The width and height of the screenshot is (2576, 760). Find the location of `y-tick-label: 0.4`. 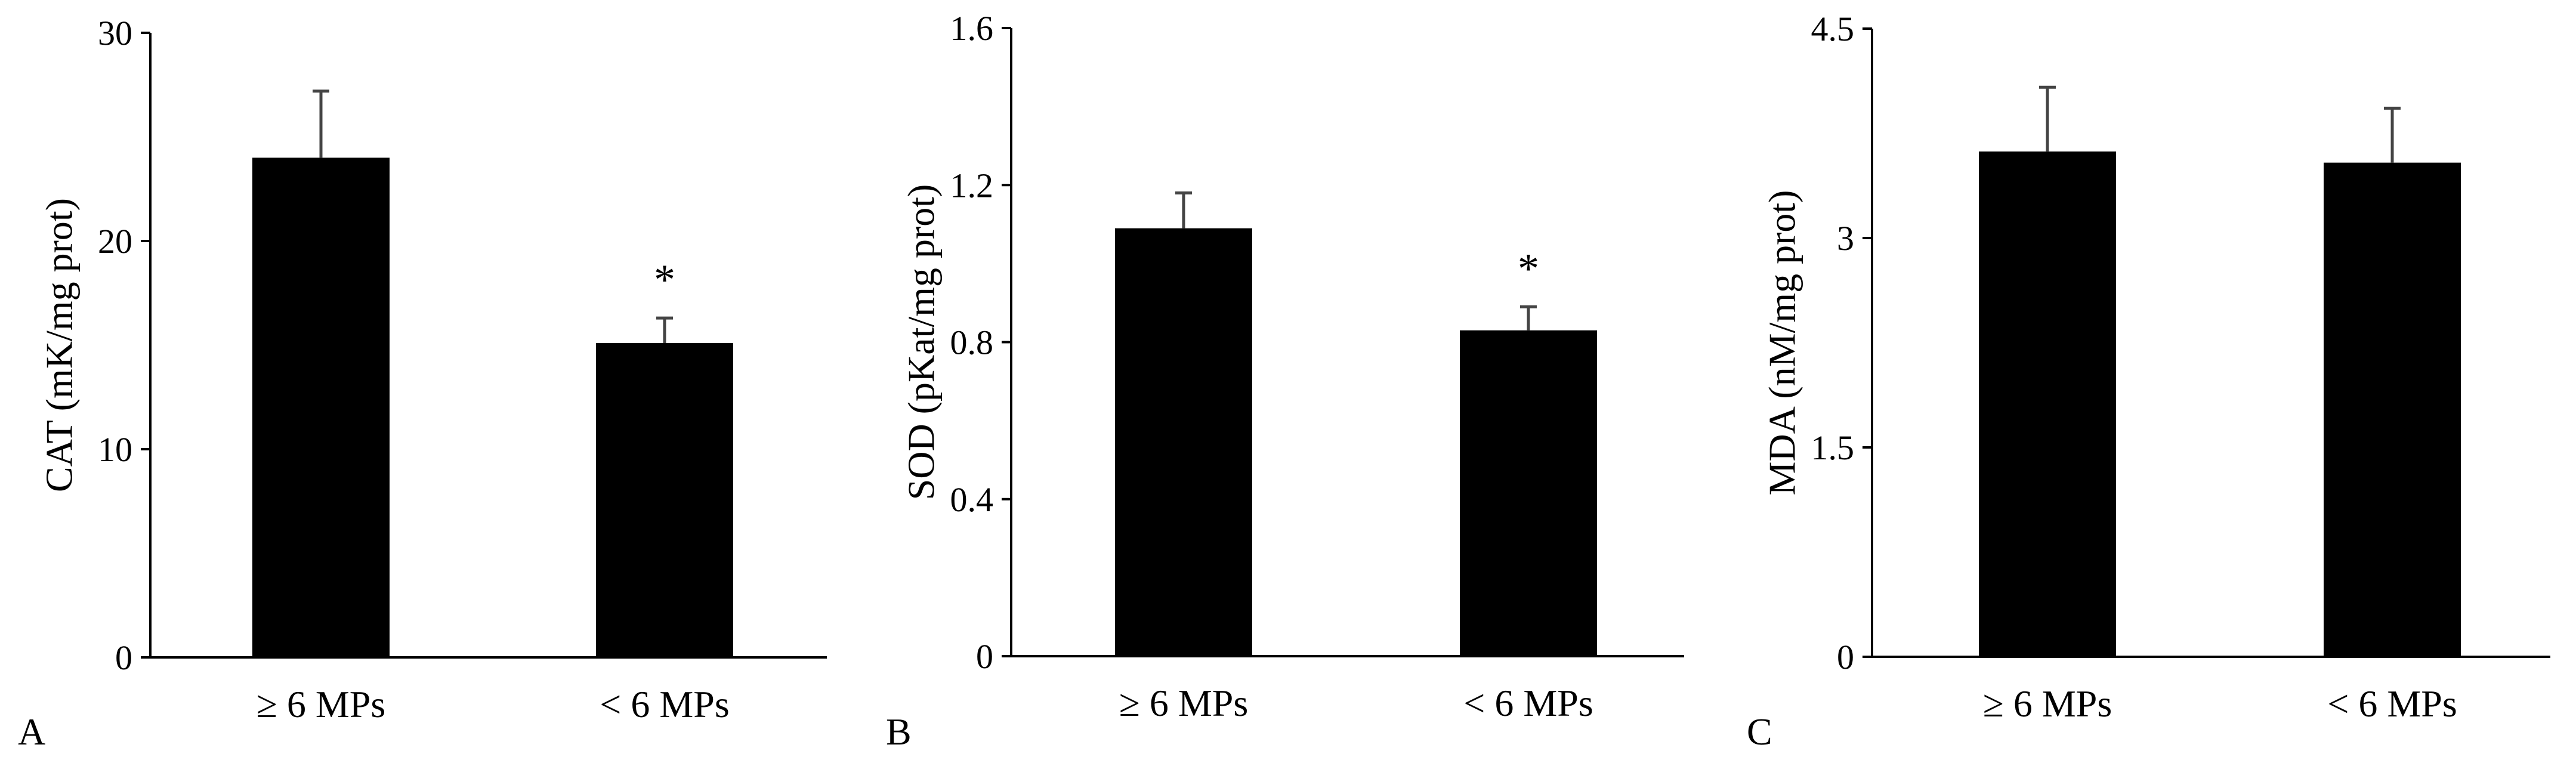

y-tick-label: 0.4 is located at coordinates (972, 499).